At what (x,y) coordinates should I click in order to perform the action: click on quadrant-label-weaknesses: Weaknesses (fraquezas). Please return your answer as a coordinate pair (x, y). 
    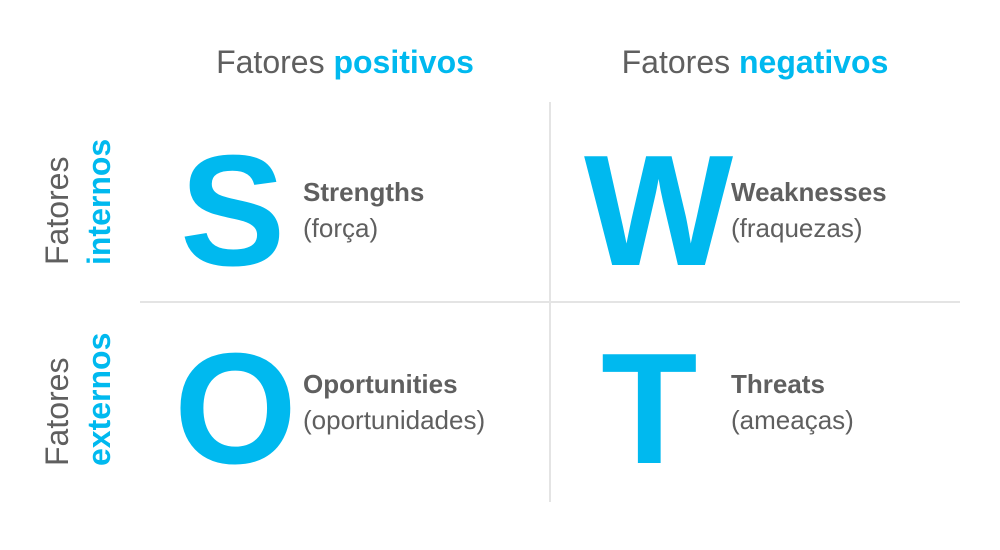
    Looking at the image, I should click on (809, 210).